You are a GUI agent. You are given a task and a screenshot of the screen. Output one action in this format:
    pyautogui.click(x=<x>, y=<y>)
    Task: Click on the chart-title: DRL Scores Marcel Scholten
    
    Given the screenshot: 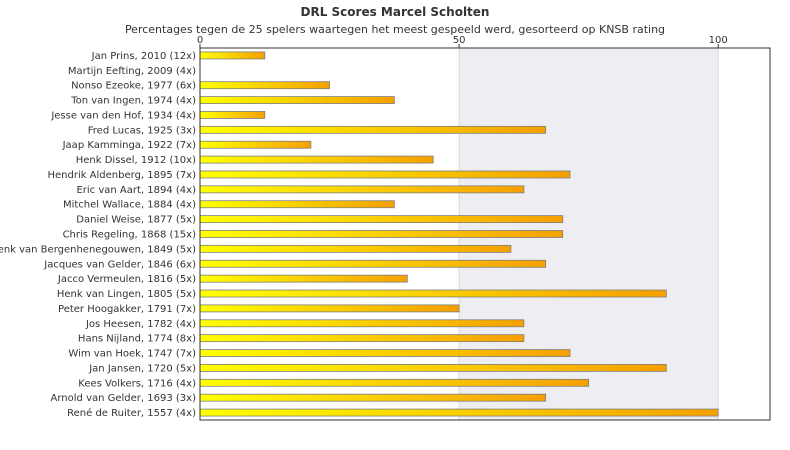 What is the action you would take?
    pyautogui.click(x=395, y=12)
    